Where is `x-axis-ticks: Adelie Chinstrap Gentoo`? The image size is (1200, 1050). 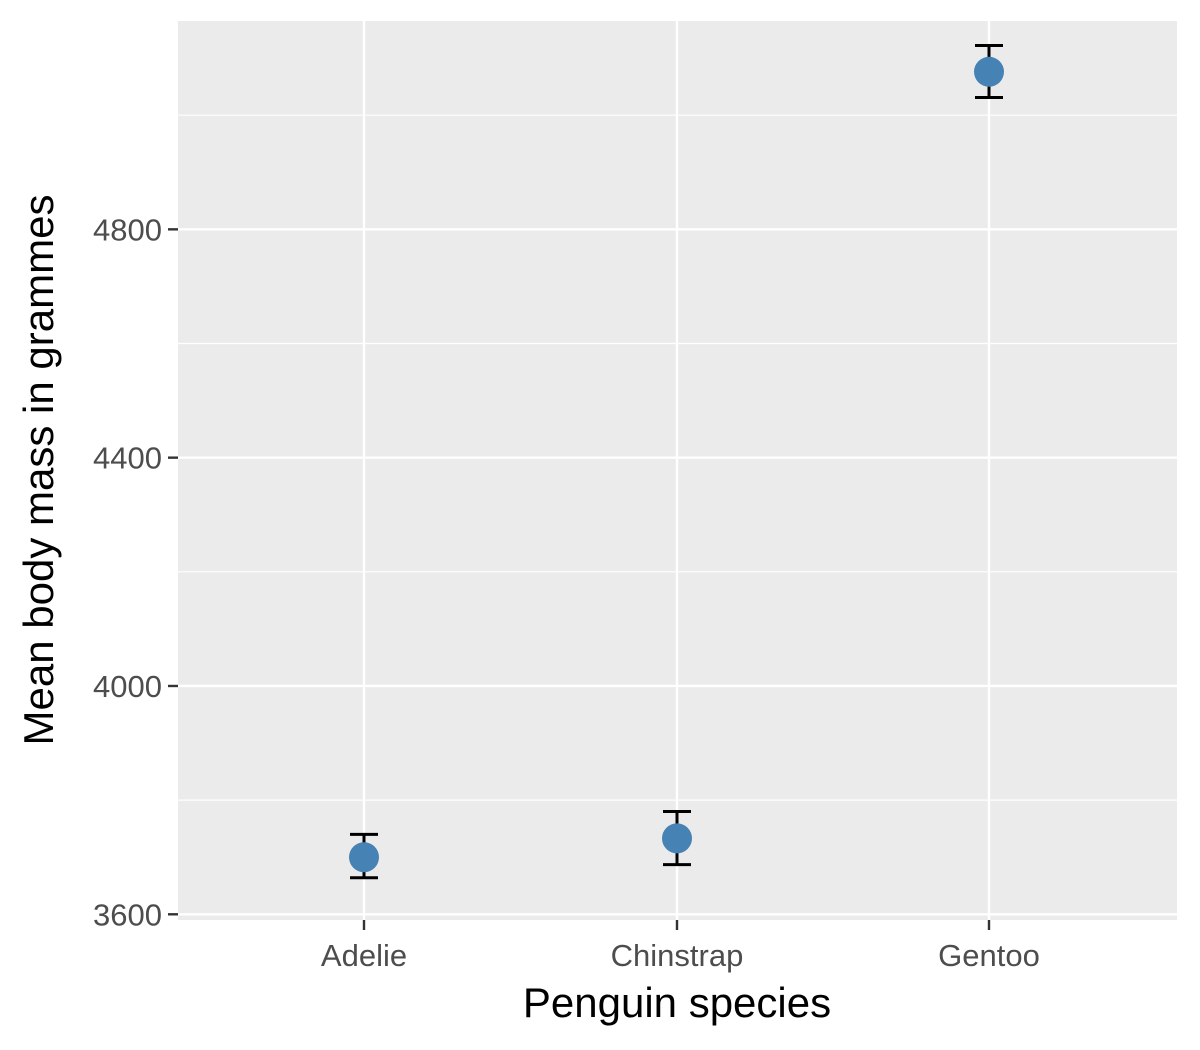
x-axis-ticks: Adelie Chinstrap Gentoo is located at coordinates (680, 946).